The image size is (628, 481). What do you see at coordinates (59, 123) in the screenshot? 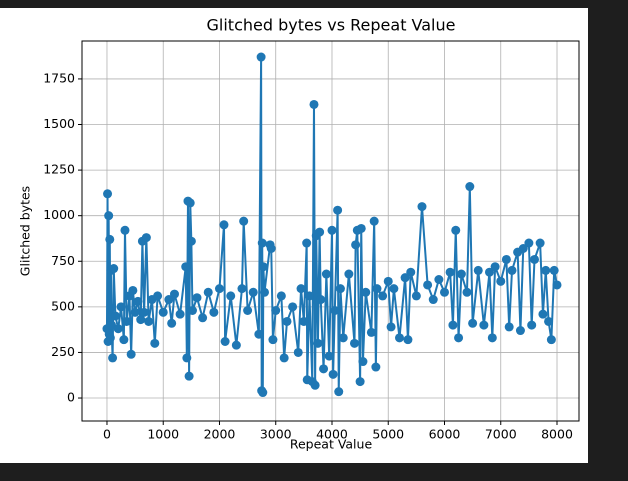
I see `y-tick-label: 1500` at bounding box center [59, 123].